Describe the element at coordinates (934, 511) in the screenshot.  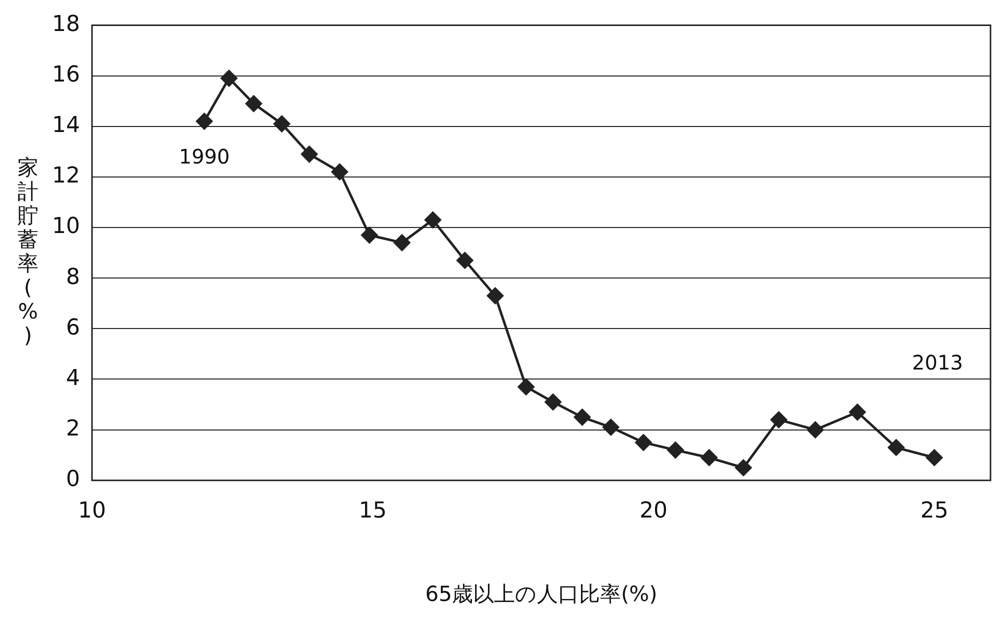
I see `x-tick-label: 25` at that location.